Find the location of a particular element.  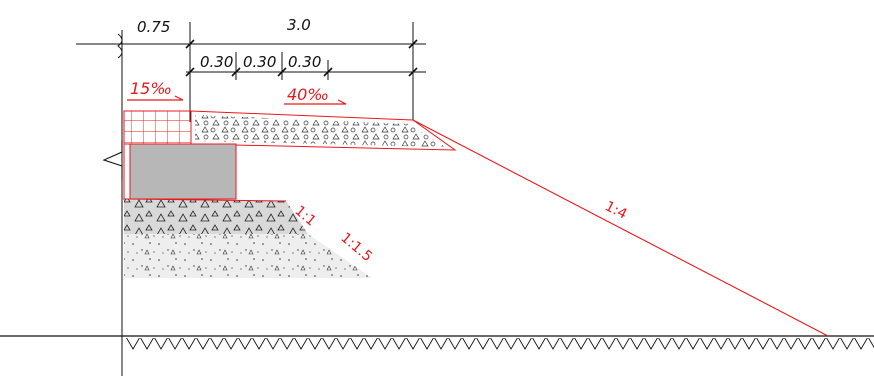

grade-label-left: 15‰ is located at coordinates (151, 88).